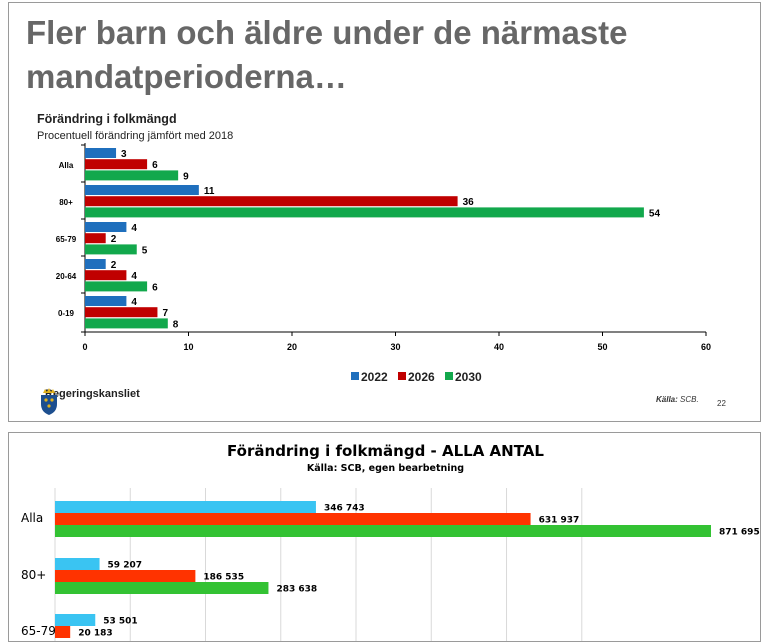 This screenshot has height=642, width=768. What do you see at coordinates (296, 590) in the screenshot?
I see `data-label: 283 638` at bounding box center [296, 590].